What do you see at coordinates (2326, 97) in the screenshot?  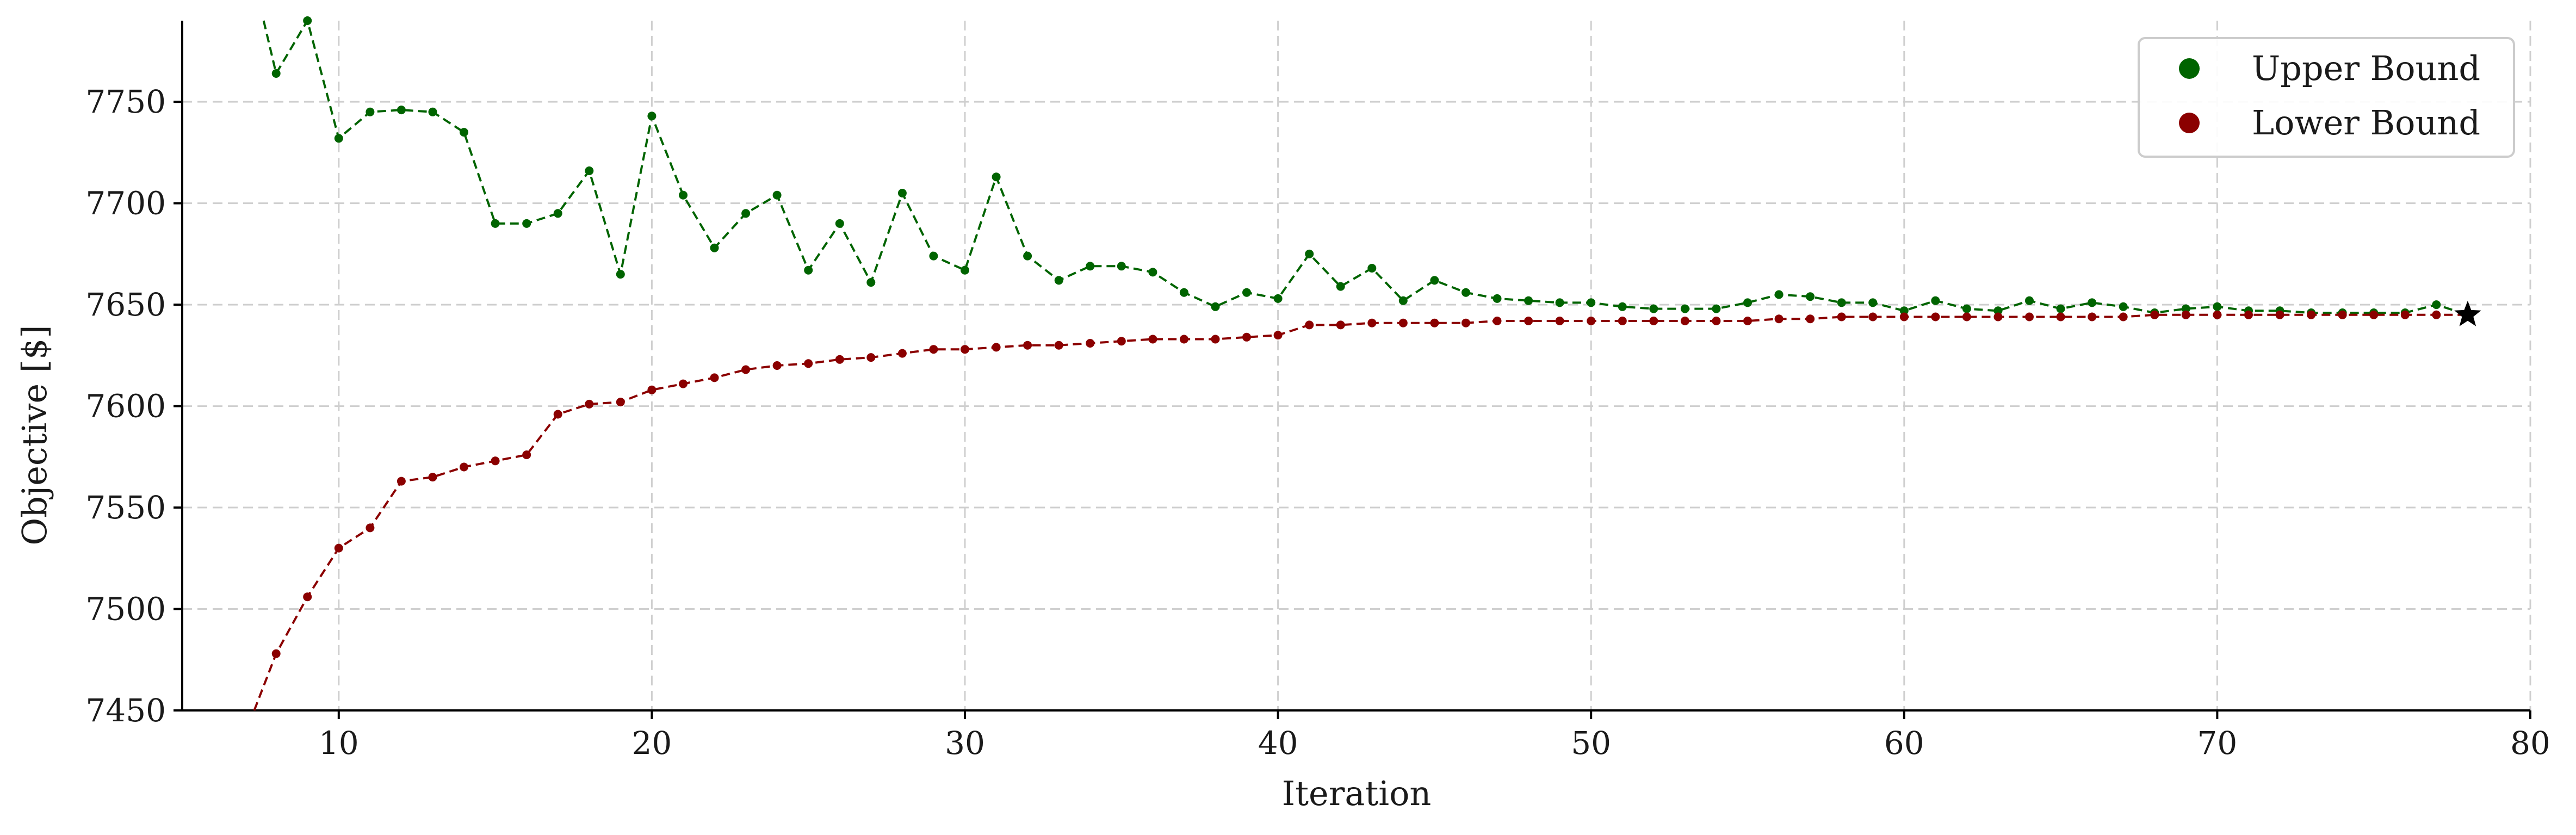 I see `legend-frame` at bounding box center [2326, 97].